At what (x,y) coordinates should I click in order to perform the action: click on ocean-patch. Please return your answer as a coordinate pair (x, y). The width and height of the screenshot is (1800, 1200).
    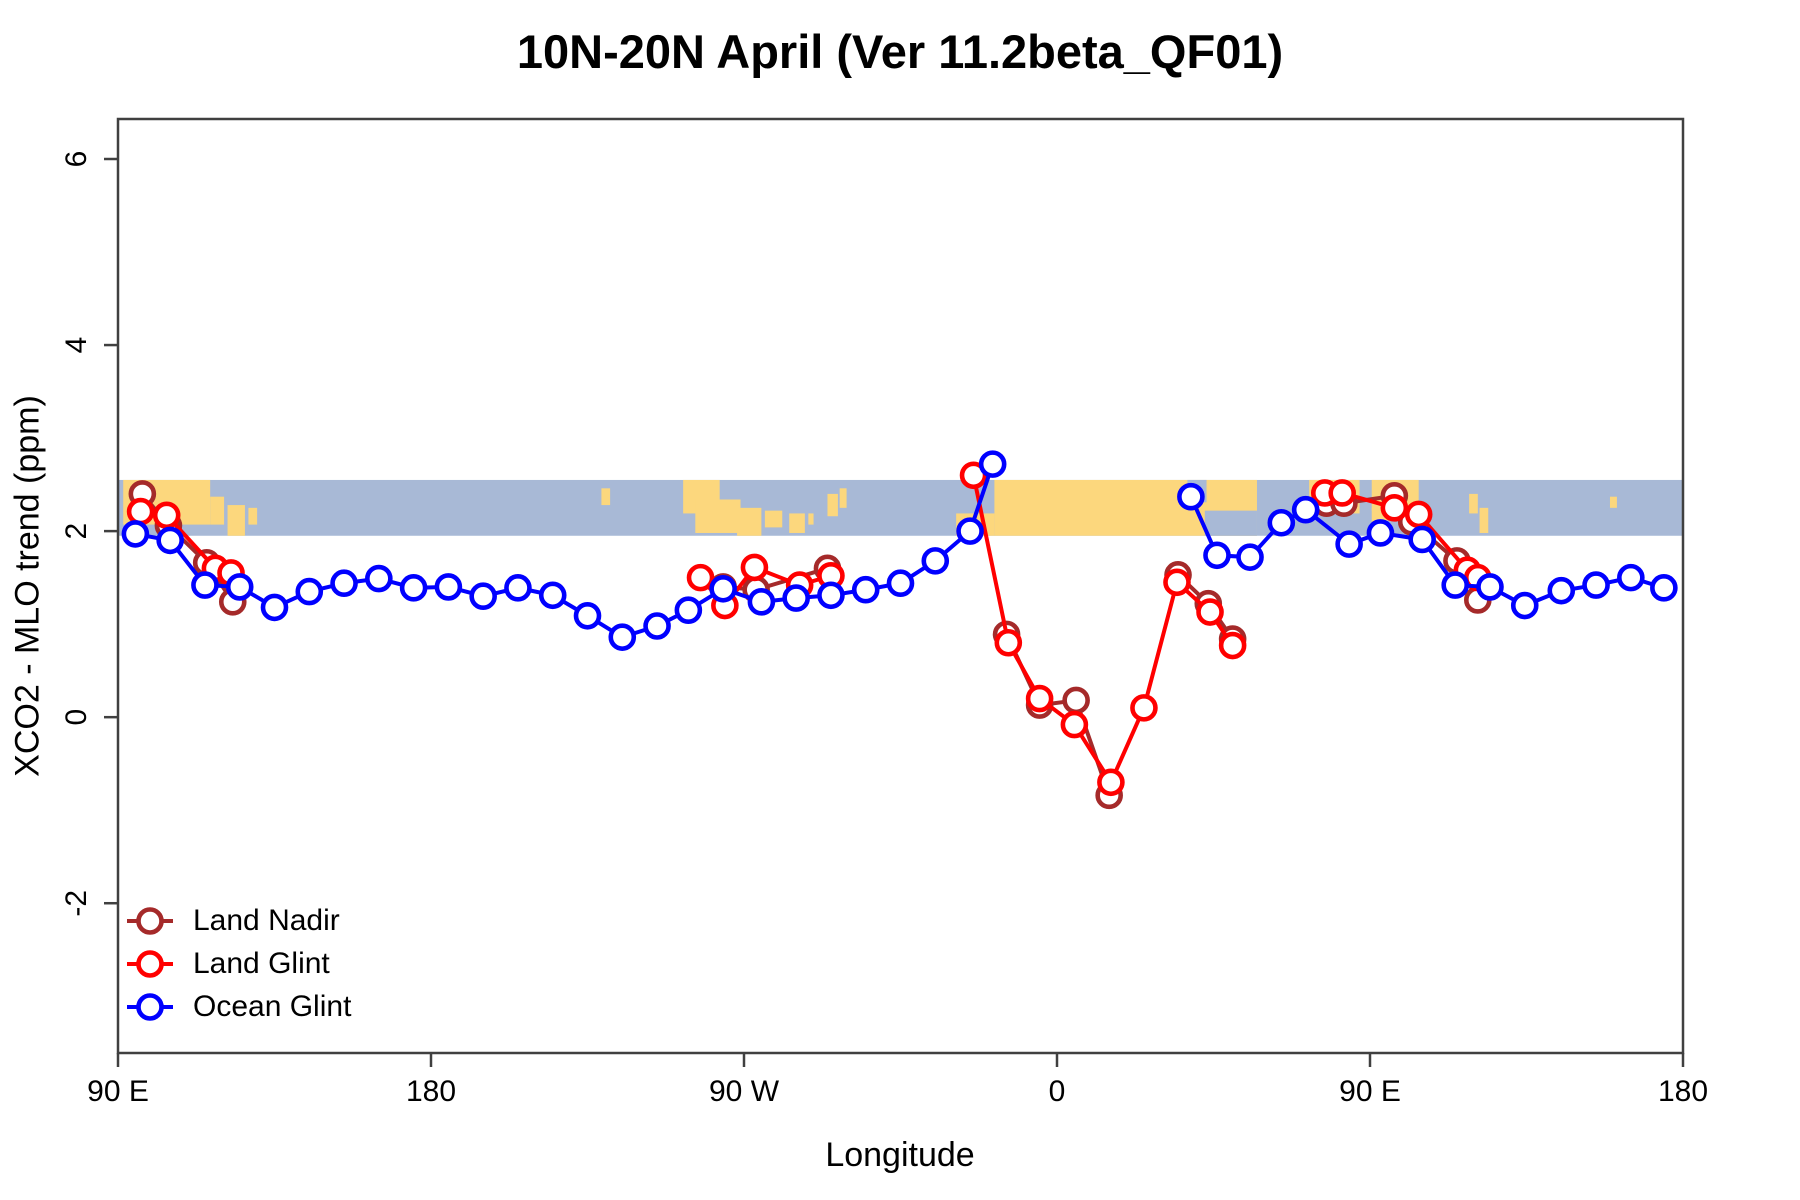
    Looking at the image, I should click on (1230, 523).